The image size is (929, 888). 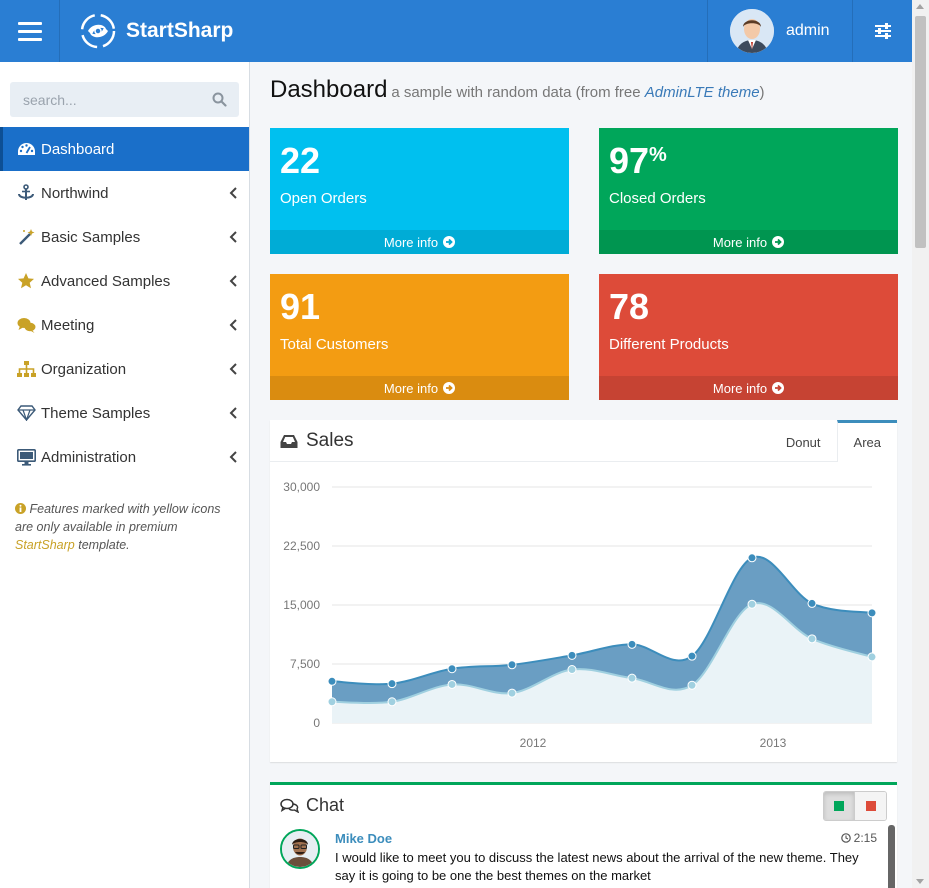 I want to click on premium-note-link: StartSharp, so click(x=45, y=545).